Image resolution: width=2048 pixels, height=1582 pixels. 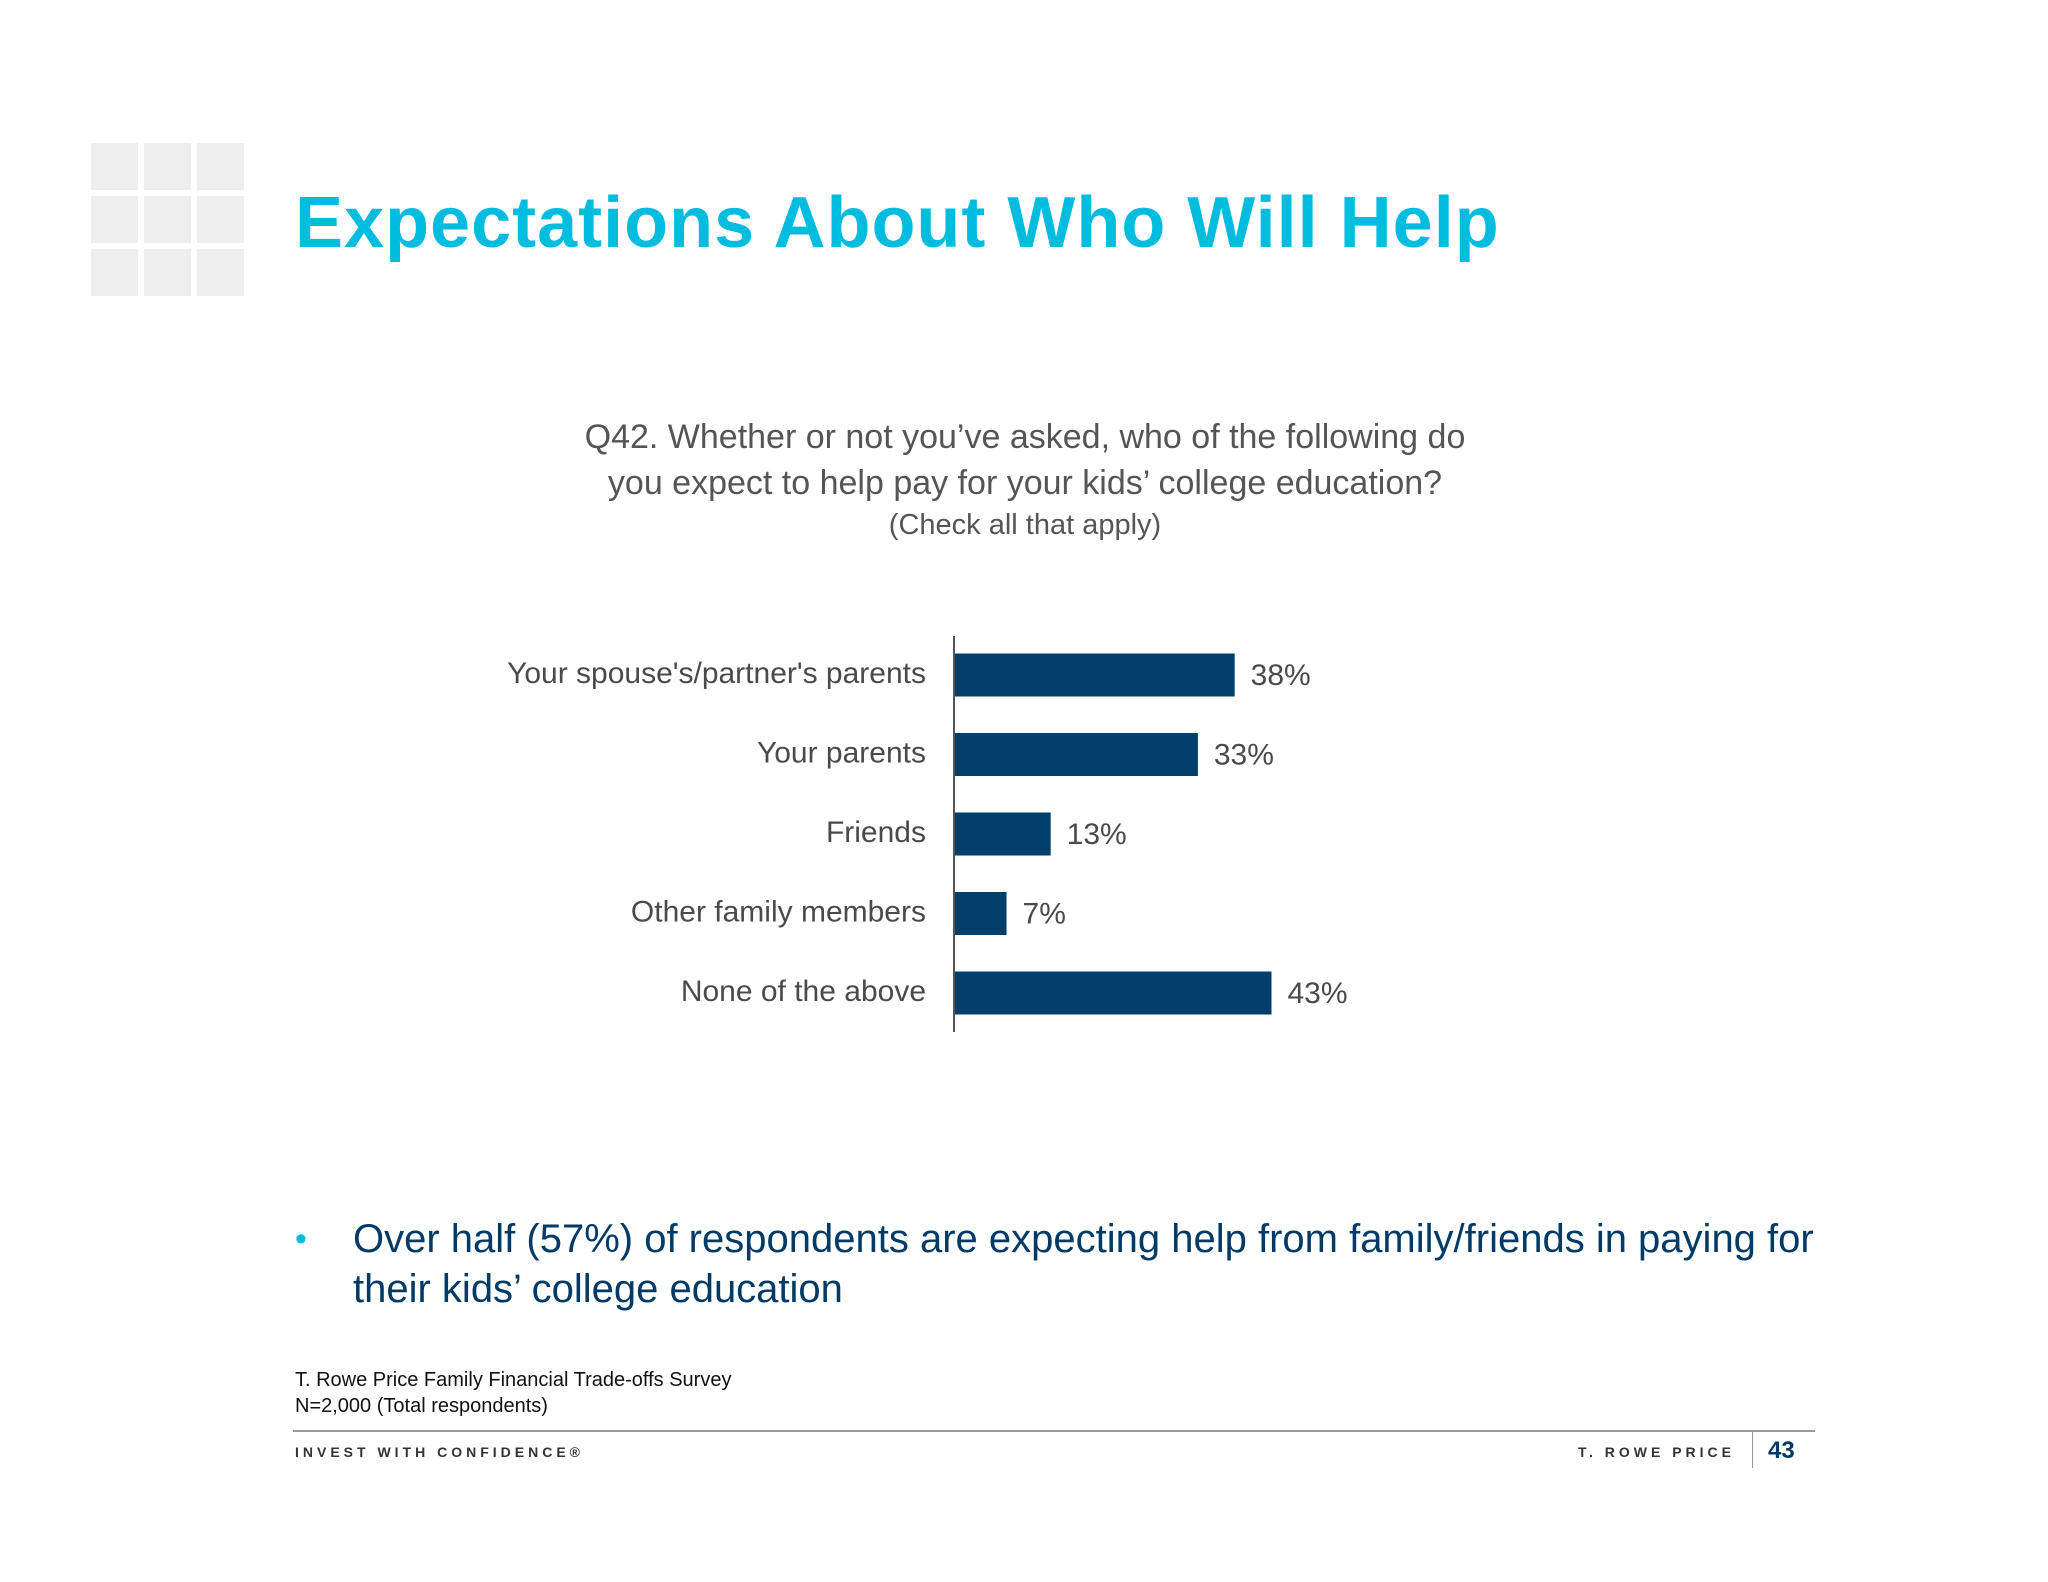 What do you see at coordinates (876, 832) in the screenshot?
I see `category-label: Friends` at bounding box center [876, 832].